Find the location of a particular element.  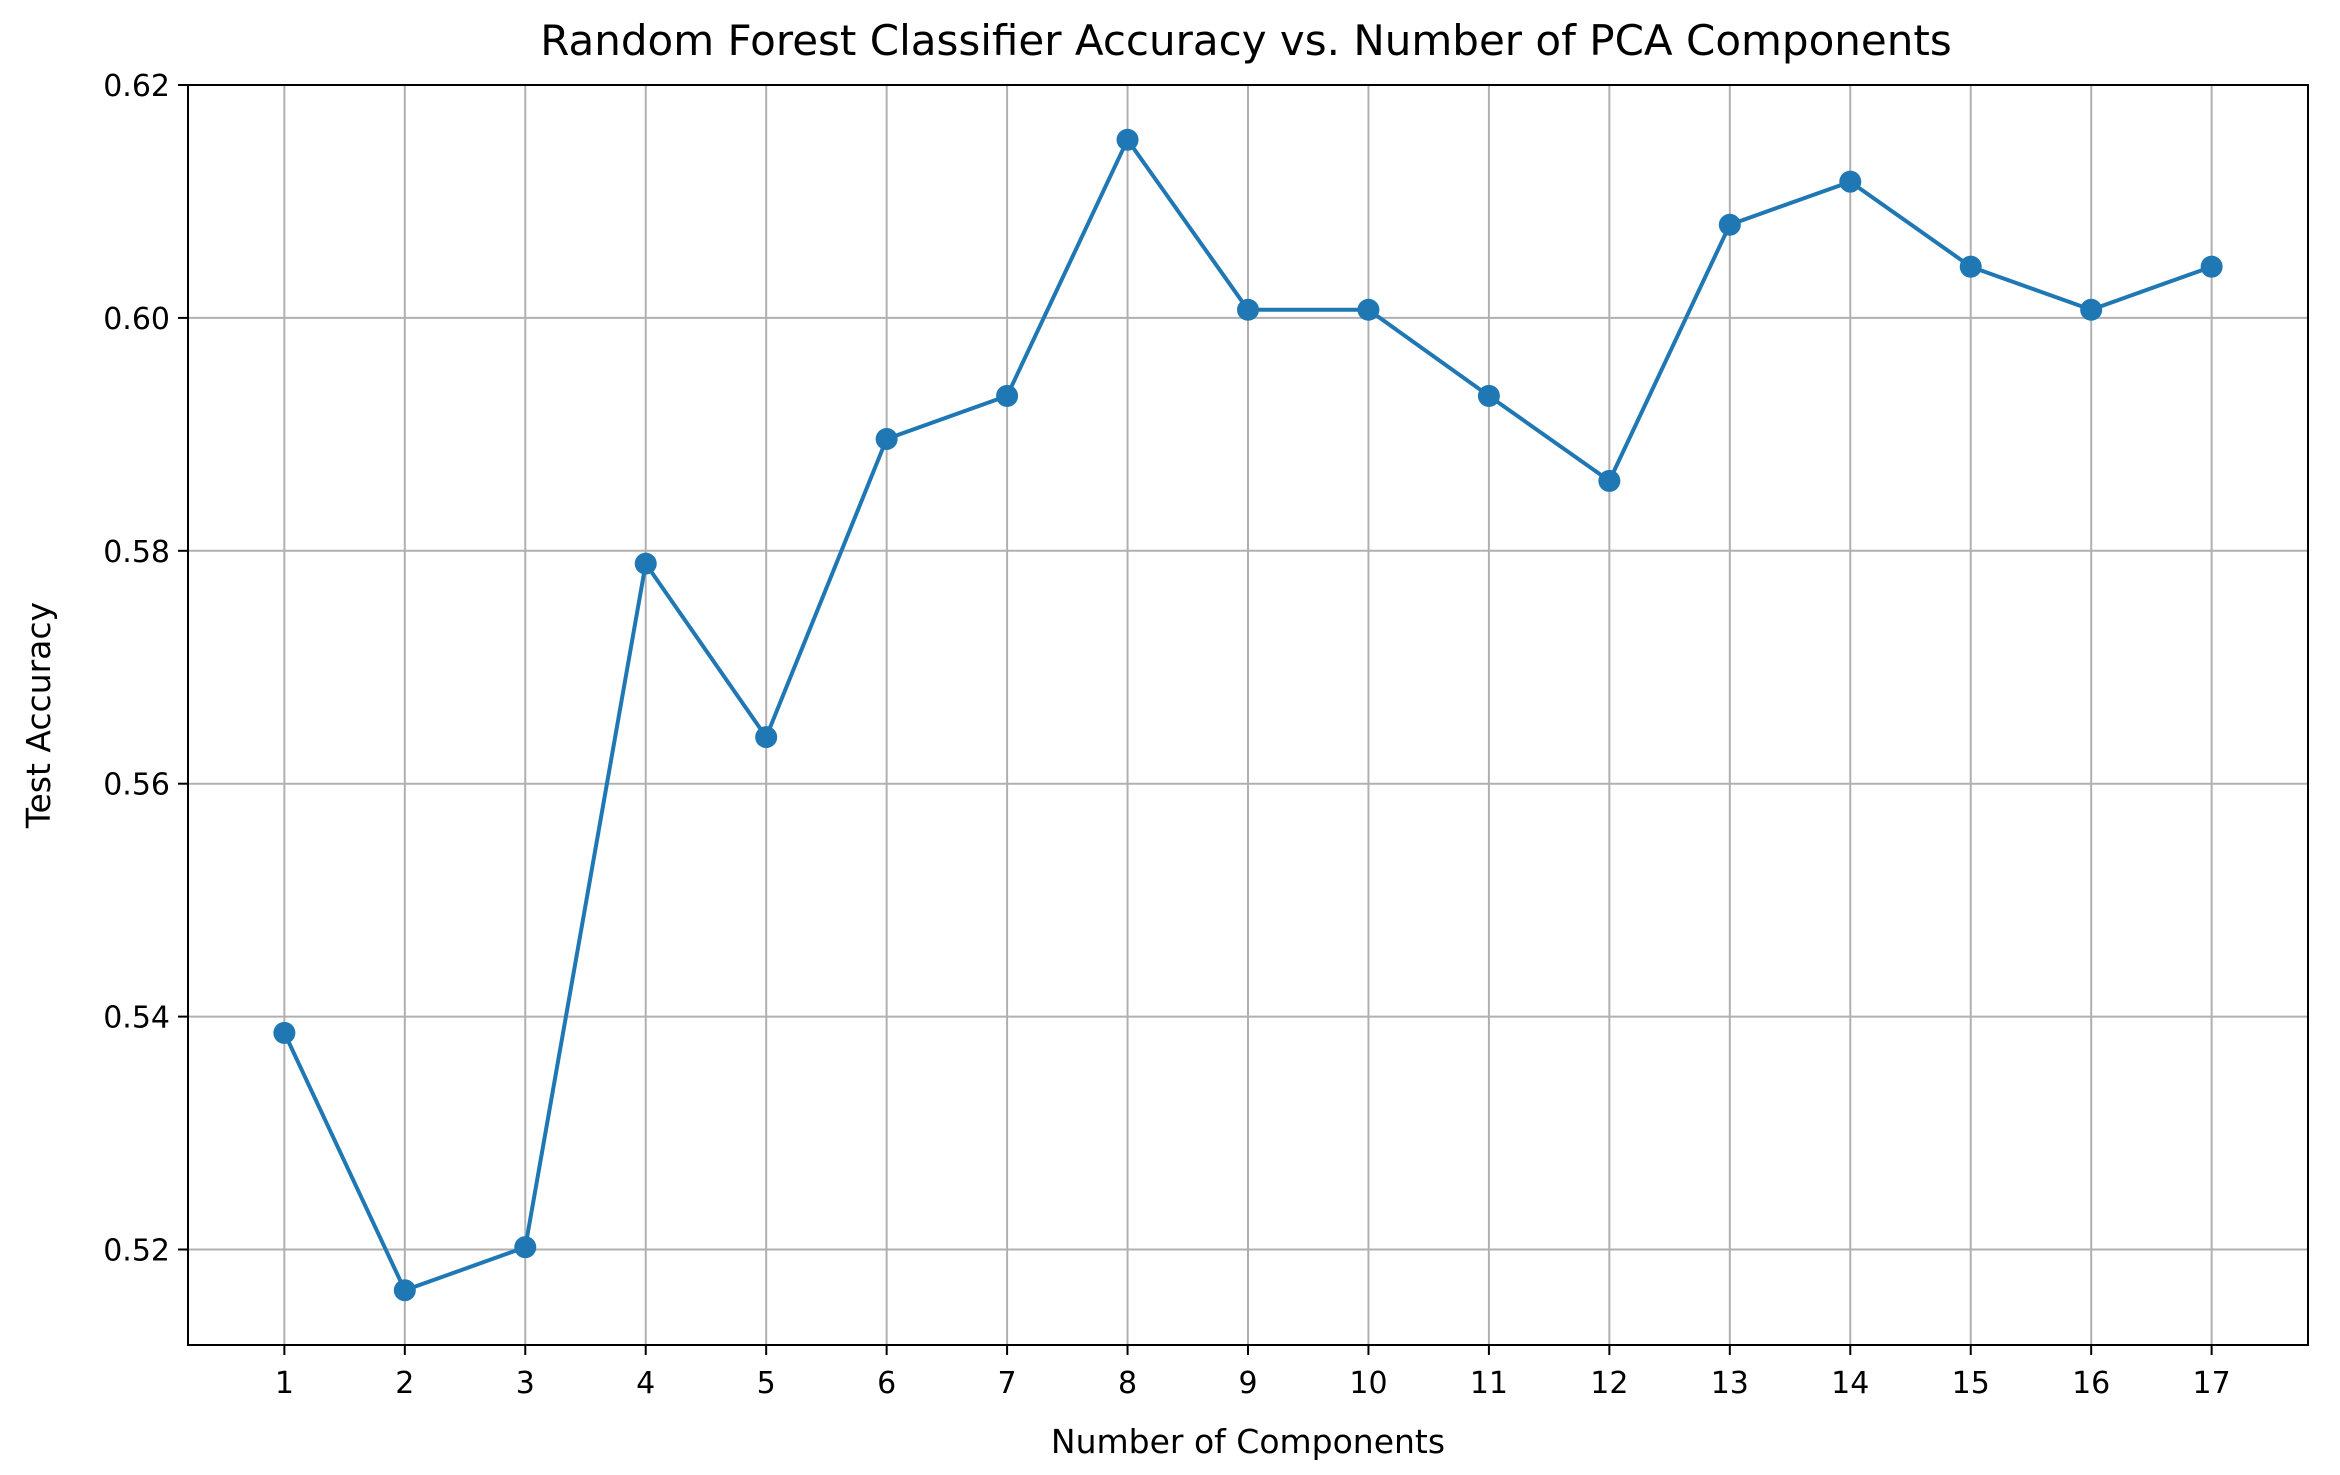

y-tick-label: 0.62 is located at coordinates (136, 86).